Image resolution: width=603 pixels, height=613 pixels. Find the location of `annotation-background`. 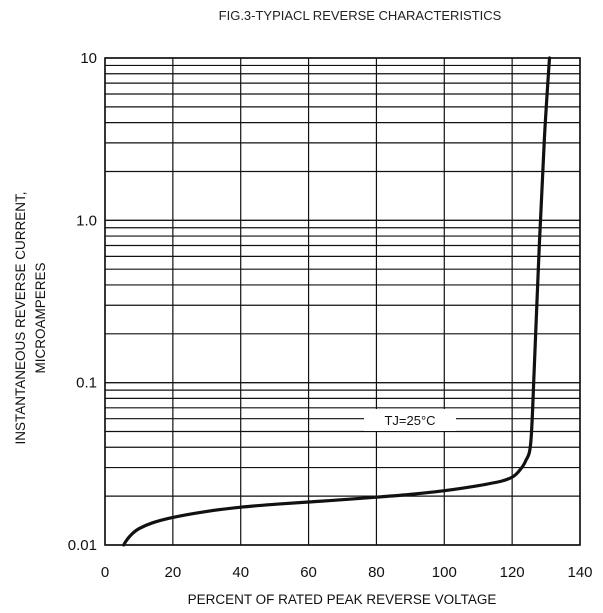

annotation-background is located at coordinates (410, 420).